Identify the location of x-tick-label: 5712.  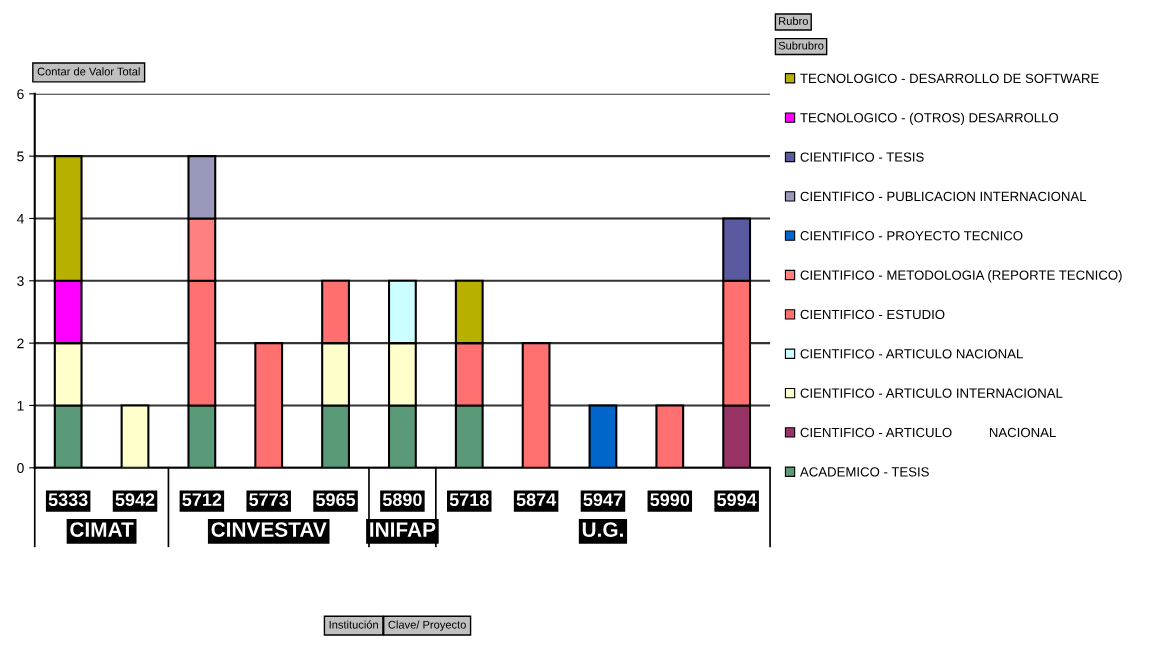
(202, 500).